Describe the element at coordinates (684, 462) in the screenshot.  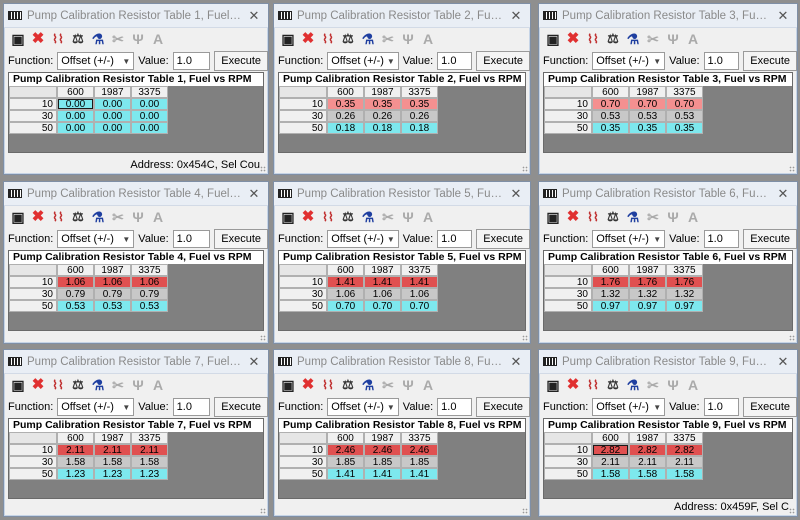
I see `table-cell: 2.11` at that location.